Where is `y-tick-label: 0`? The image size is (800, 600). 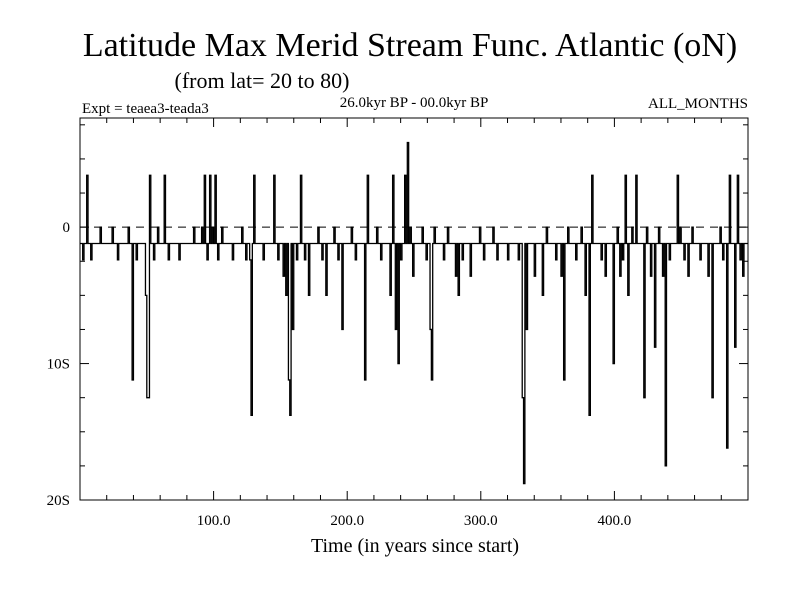
y-tick-label: 0 is located at coordinates (67, 228).